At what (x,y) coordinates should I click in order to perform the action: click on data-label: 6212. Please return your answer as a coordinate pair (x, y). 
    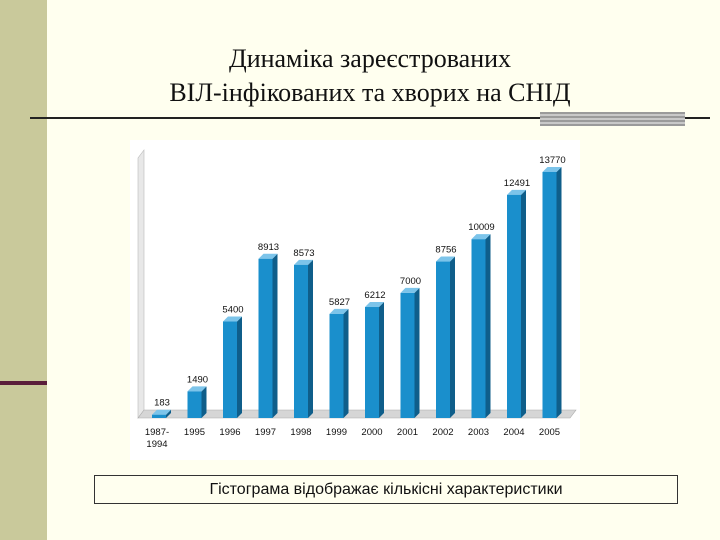
    Looking at the image, I should click on (374, 295).